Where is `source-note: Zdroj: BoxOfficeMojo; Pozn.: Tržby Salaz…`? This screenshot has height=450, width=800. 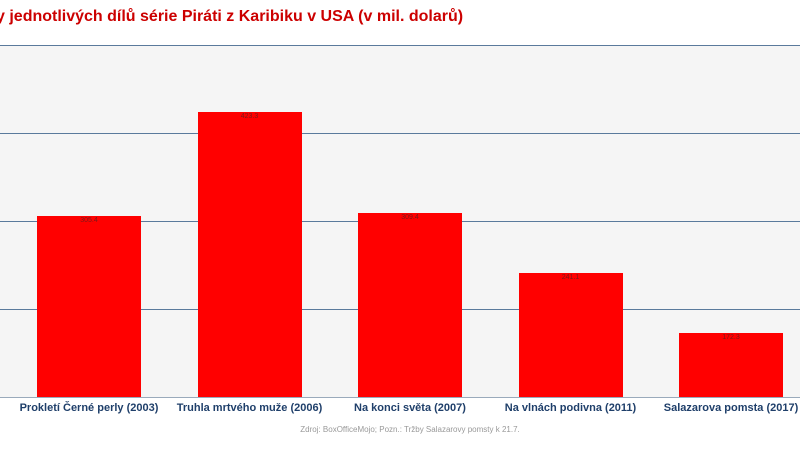 source-note: Zdroj: BoxOfficeMojo; Pozn.: Tržby Salaz… is located at coordinates (410, 429).